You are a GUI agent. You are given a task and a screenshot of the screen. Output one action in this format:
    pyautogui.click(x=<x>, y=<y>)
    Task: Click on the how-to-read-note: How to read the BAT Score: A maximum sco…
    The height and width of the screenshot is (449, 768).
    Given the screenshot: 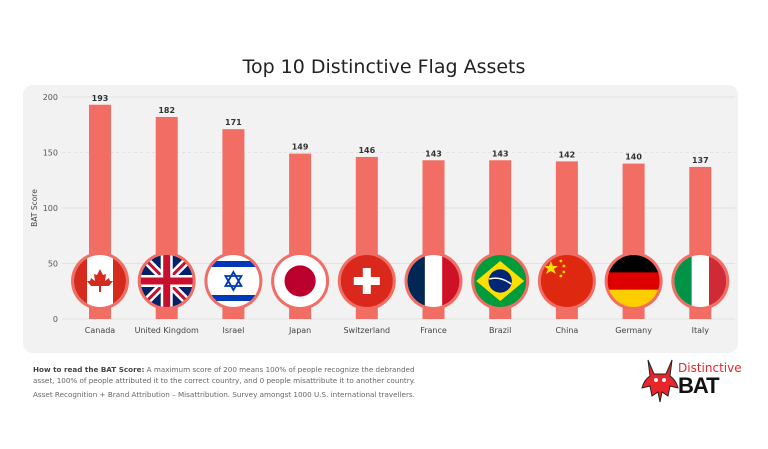 What is the action you would take?
    pyautogui.click(x=233, y=375)
    